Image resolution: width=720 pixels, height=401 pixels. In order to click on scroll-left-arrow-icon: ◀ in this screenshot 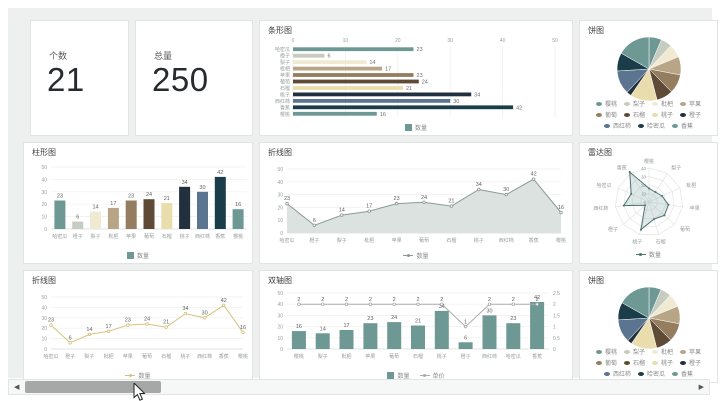, I will do `click(17, 387)`.